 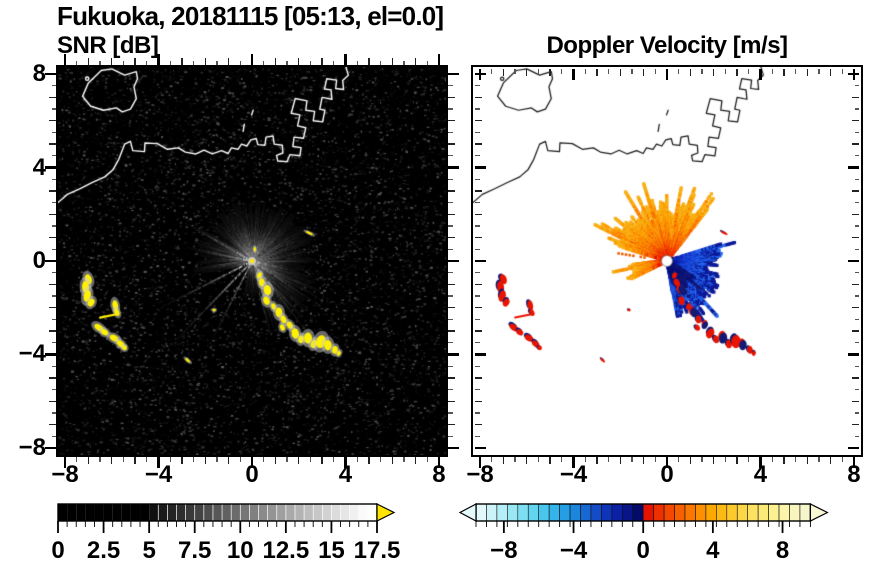 I want to click on colorbar-tick-label: 7.5, so click(x=195, y=550).